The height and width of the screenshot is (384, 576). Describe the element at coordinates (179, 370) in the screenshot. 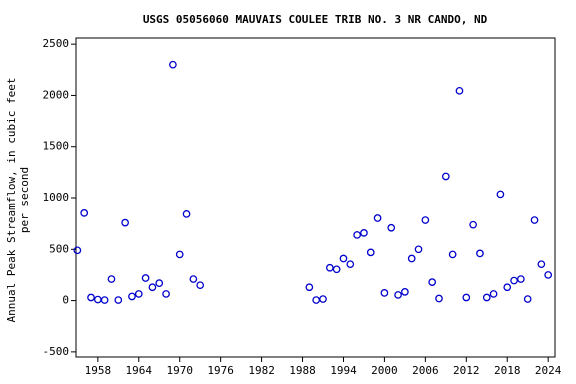

I see `x-tick-label: 1970` at that location.